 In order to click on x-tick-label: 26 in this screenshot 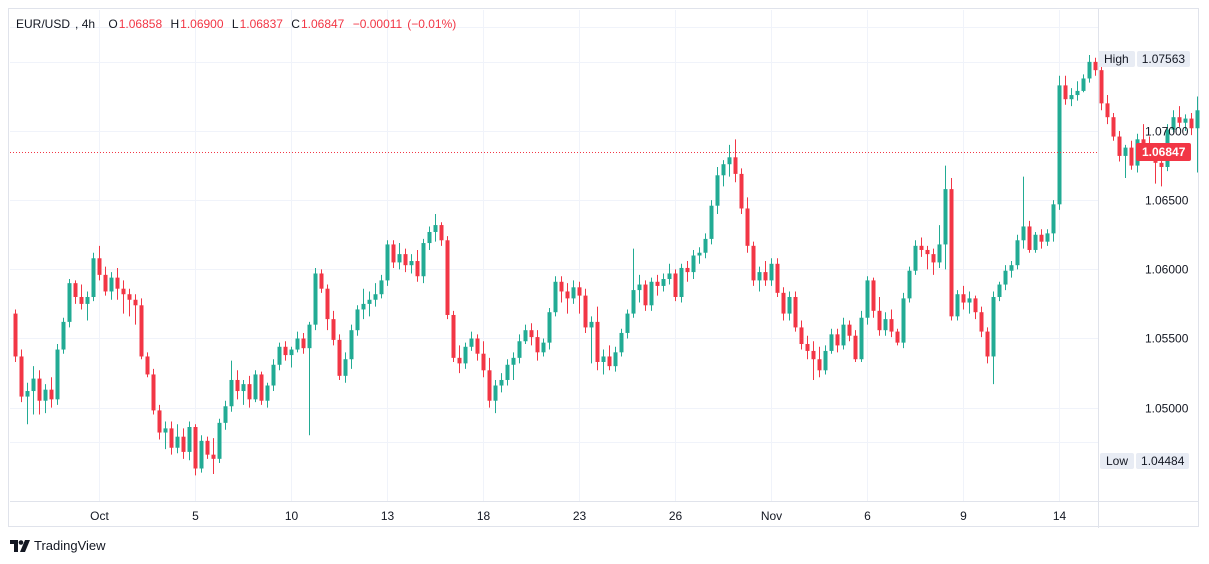, I will do `click(676, 516)`.